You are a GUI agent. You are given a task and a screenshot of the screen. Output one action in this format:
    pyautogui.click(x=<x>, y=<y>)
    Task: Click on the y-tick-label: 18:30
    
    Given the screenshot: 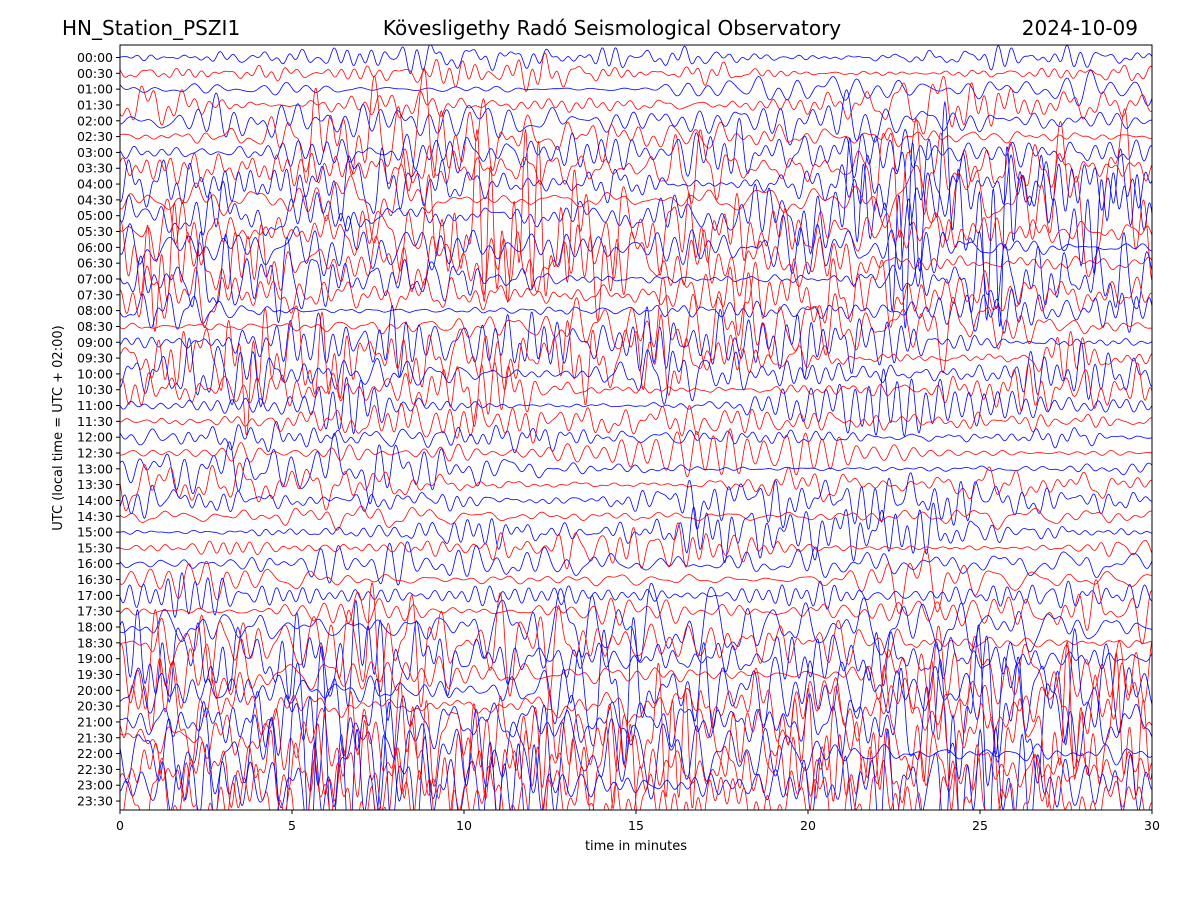 What is the action you would take?
    pyautogui.click(x=95, y=642)
    